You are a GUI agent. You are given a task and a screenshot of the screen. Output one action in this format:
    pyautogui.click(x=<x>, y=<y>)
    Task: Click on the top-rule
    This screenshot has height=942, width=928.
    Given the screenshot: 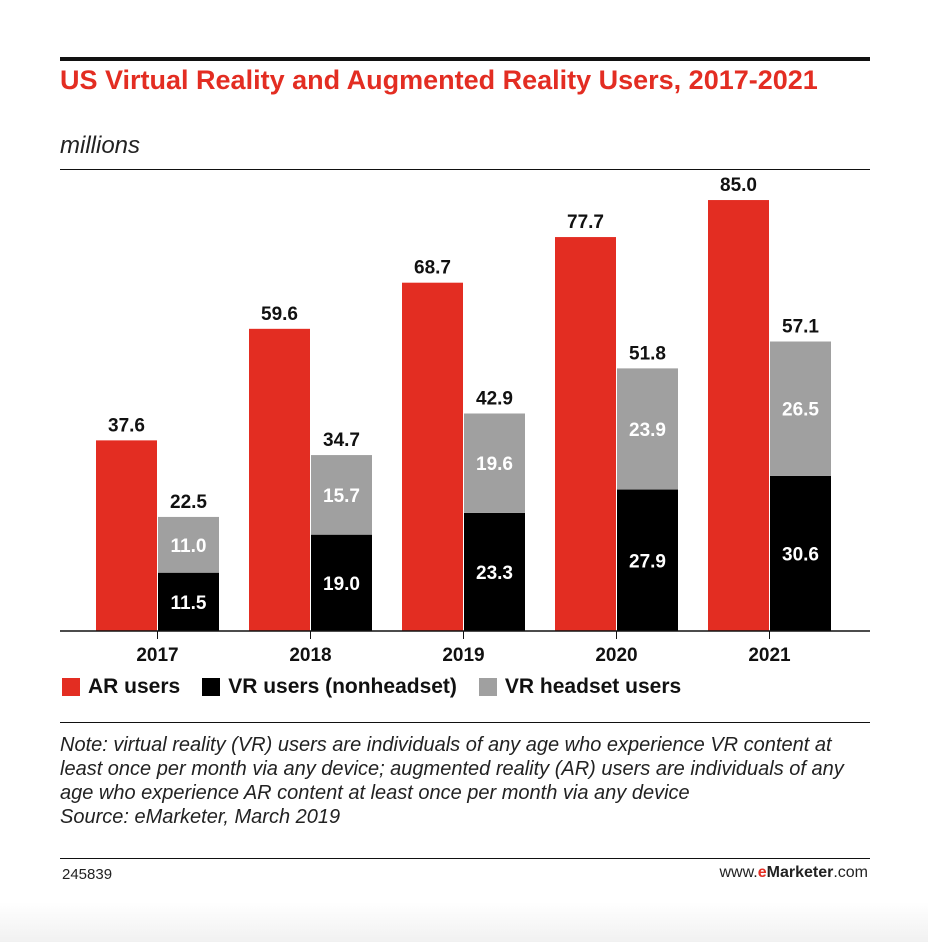 What is the action you would take?
    pyautogui.click(x=465, y=59)
    